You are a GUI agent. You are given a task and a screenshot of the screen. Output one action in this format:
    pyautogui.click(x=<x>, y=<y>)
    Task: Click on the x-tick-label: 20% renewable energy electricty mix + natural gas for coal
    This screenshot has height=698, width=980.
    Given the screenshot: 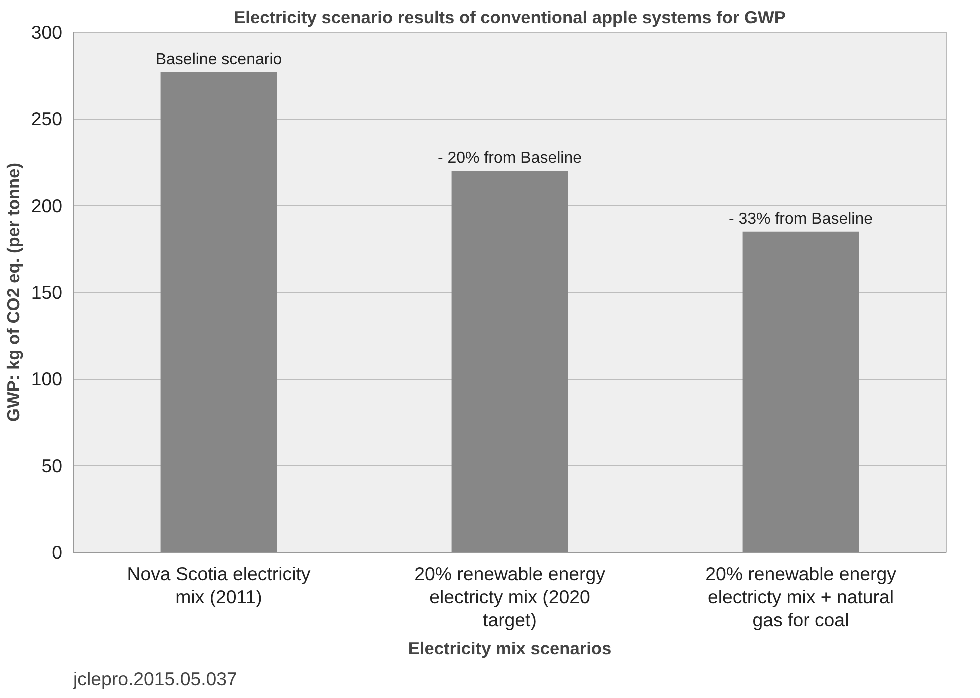 What is the action you would take?
    pyautogui.click(x=802, y=597)
    